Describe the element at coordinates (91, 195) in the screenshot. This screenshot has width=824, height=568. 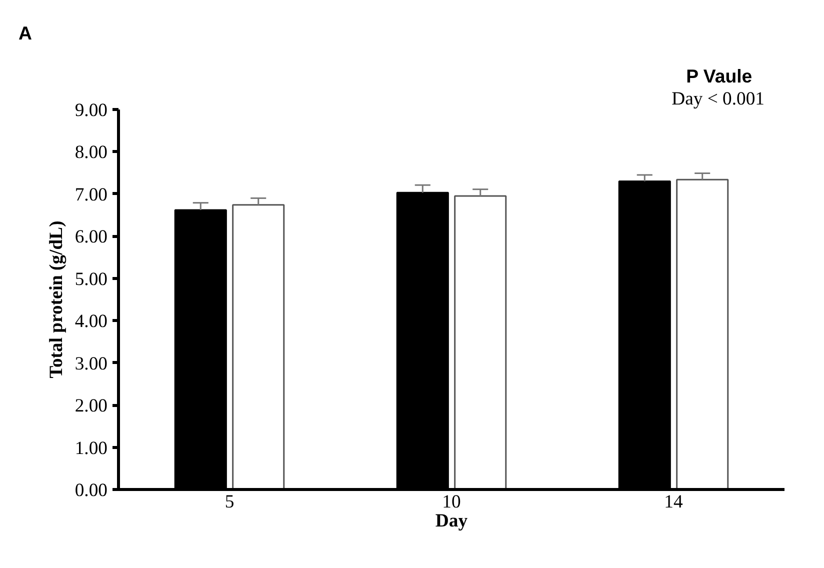
I see `y-tick-label: 7.00` at that location.